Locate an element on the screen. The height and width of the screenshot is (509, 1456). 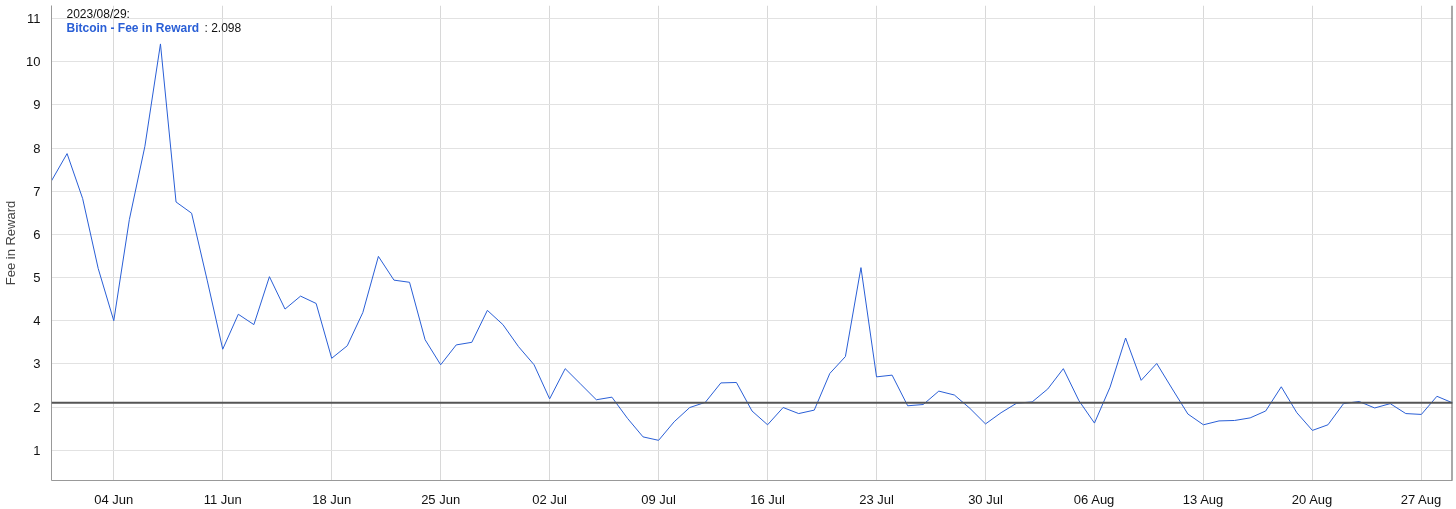
x-tick-label: 16 Jul is located at coordinates (768, 499).